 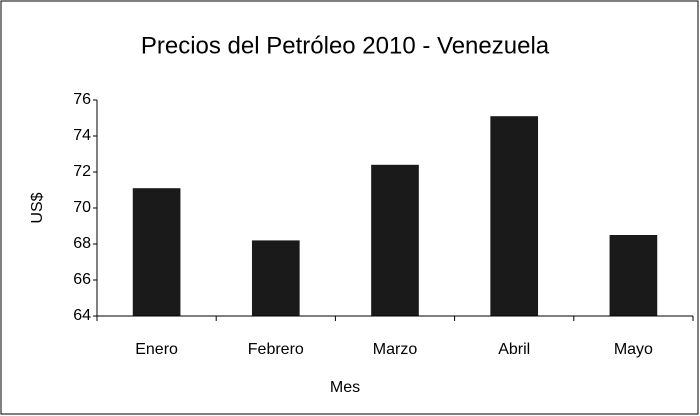 I want to click on y-tick-label: 74, so click(x=82, y=135).